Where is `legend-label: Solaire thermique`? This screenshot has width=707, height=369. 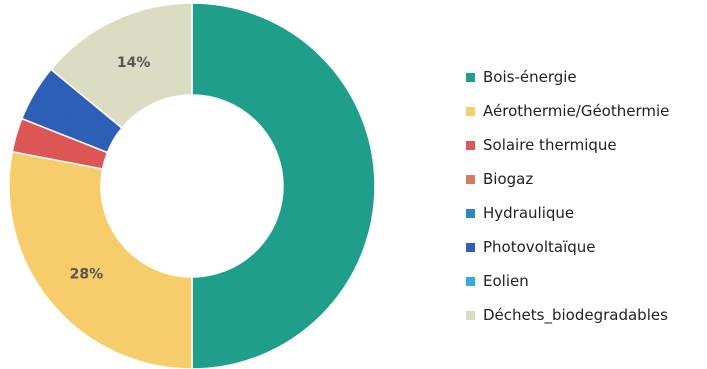
legend-label: Solaire thermique is located at coordinates (550, 145).